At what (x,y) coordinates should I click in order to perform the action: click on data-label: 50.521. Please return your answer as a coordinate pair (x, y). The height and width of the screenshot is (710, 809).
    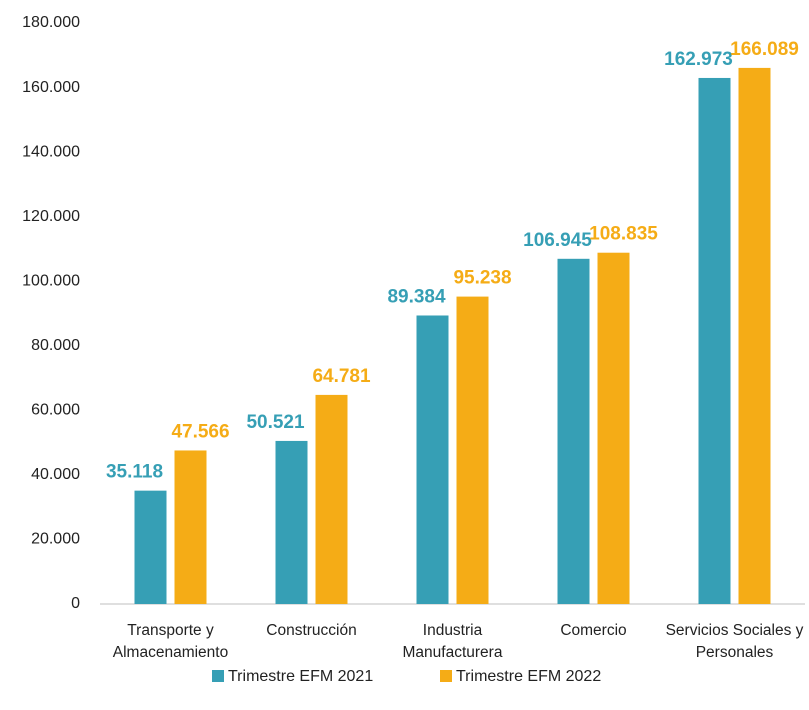
    Looking at the image, I should click on (275, 422).